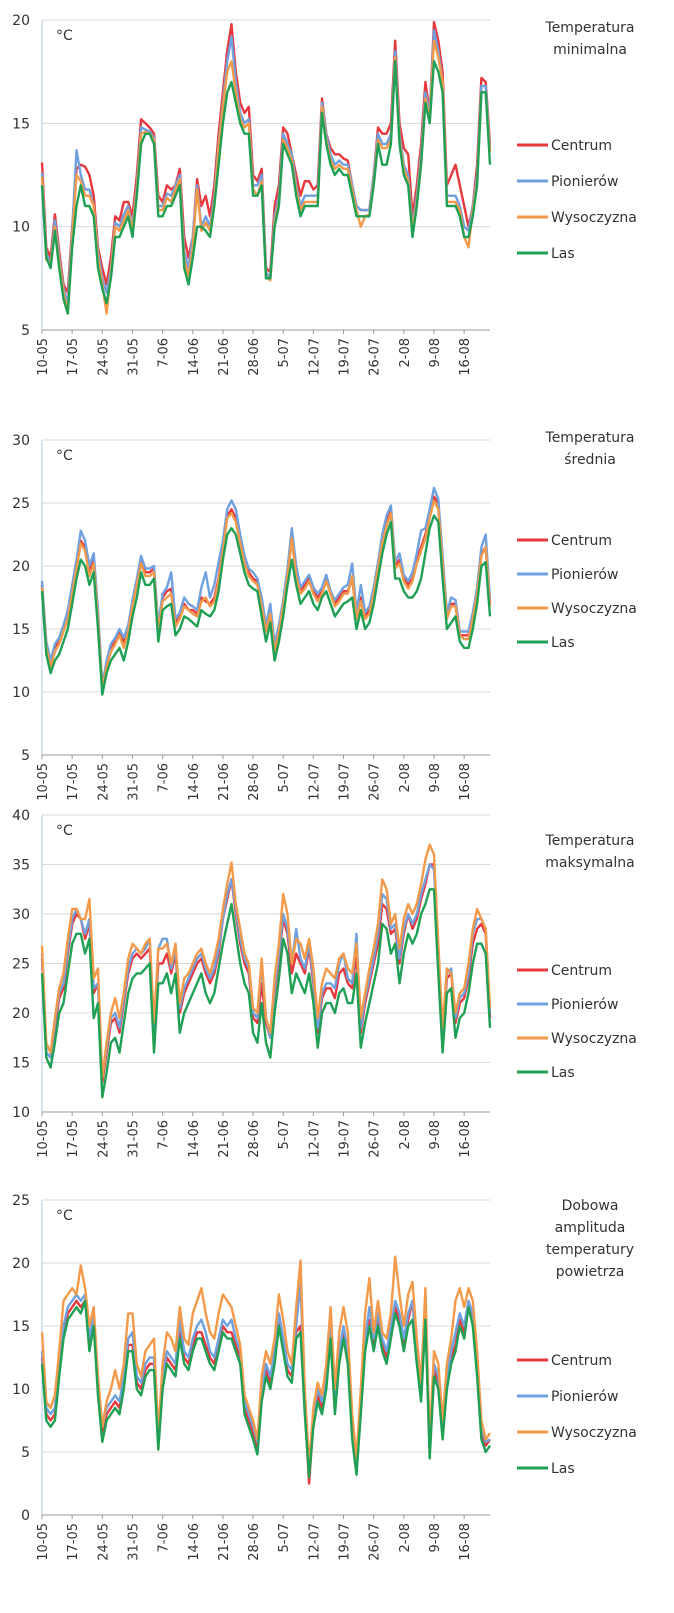  I want to click on chart-title: maksymalna, so click(589, 863).